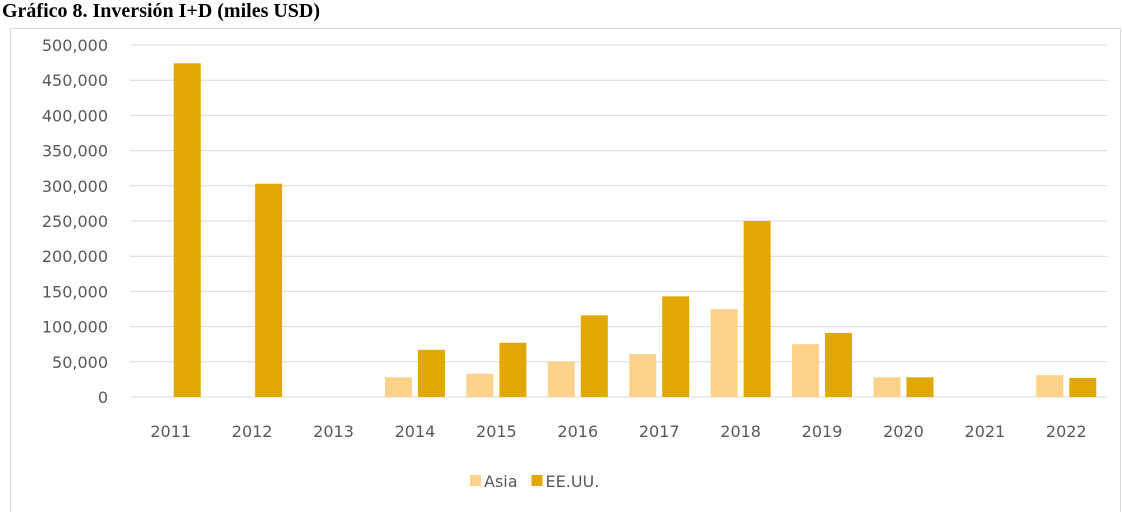 The image size is (1122, 512). I want to click on y-tick-label: 500,000, so click(75, 45).